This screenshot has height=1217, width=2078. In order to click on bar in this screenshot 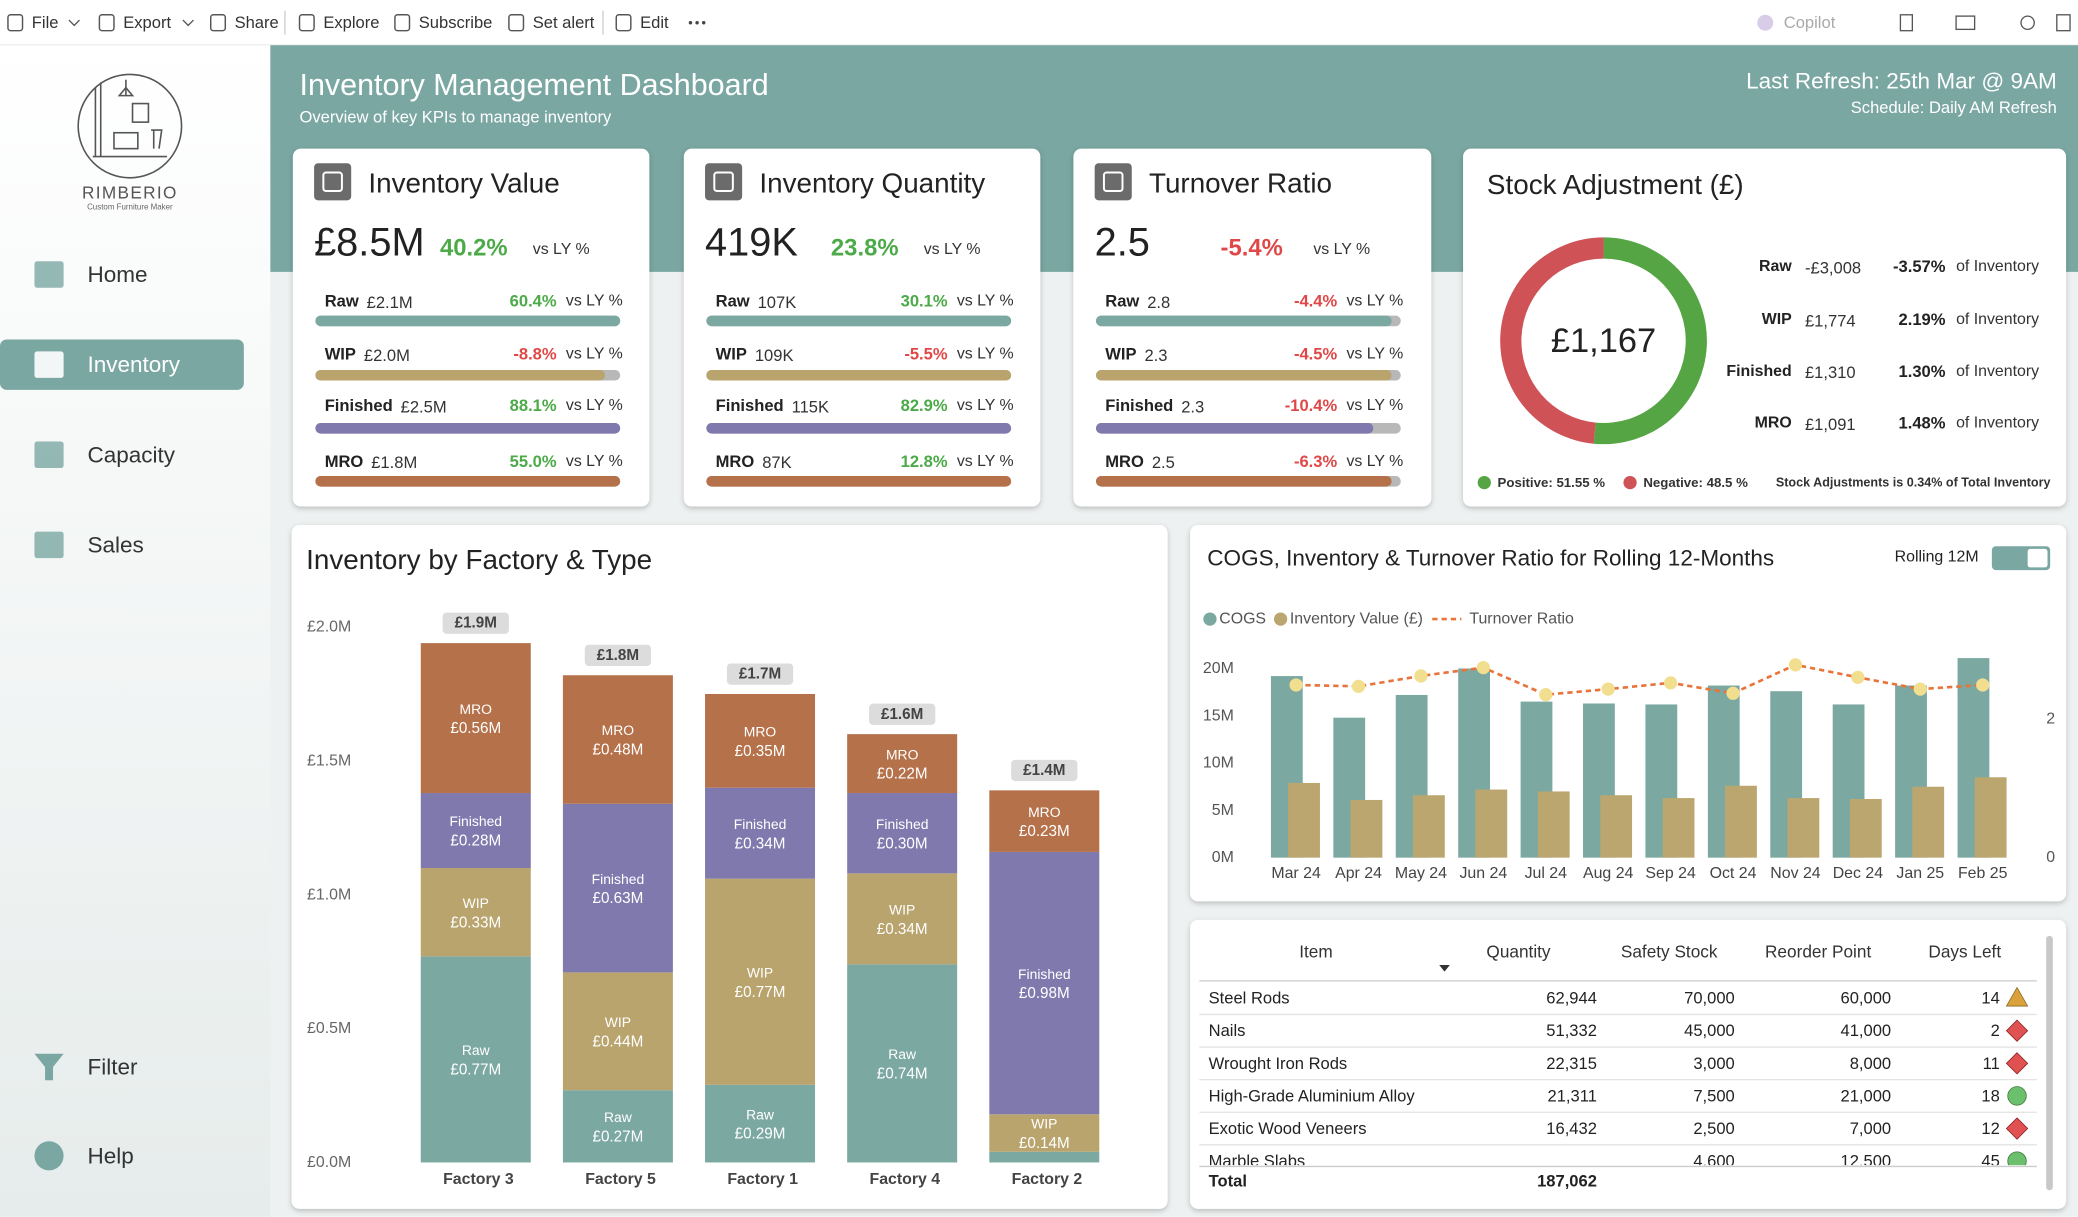, I will do `click(1428, 826)`.